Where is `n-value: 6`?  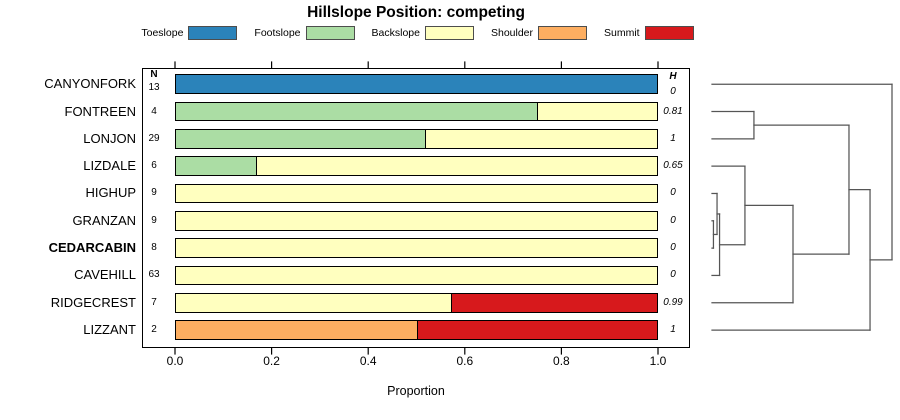 n-value: 6 is located at coordinates (154, 166).